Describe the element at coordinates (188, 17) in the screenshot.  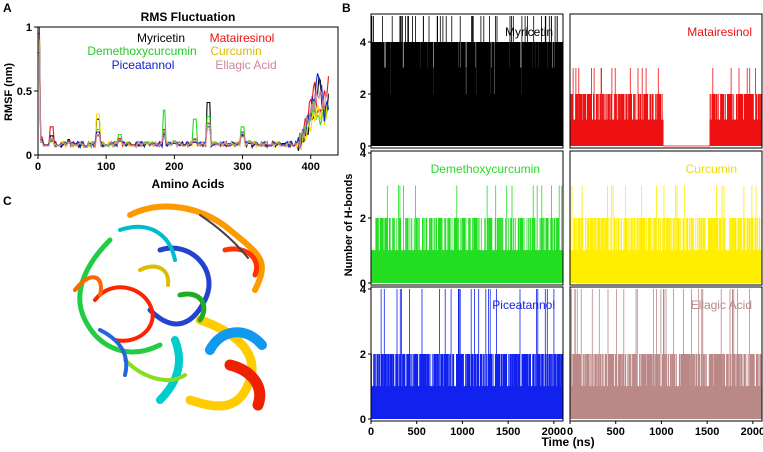
I see `rmsf-title: RMS Fluctuation` at that location.